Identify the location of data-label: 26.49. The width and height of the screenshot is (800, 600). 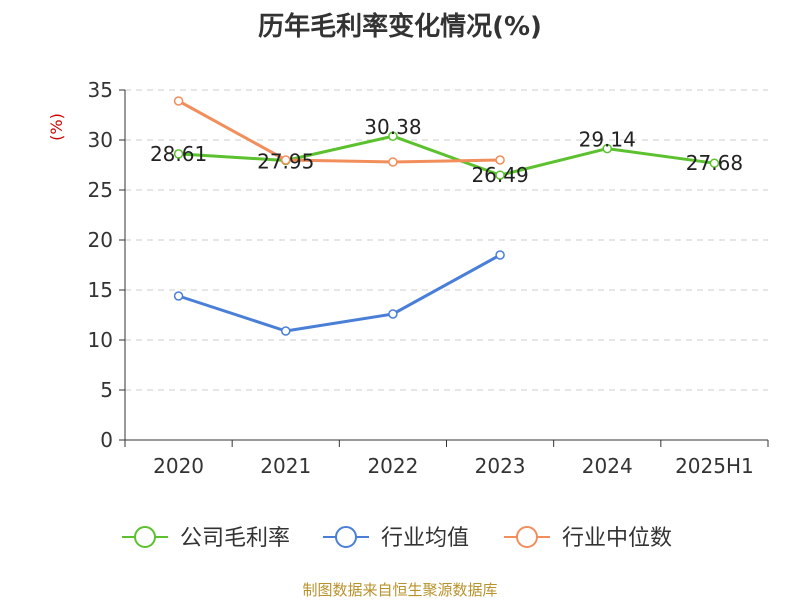
(499, 175).